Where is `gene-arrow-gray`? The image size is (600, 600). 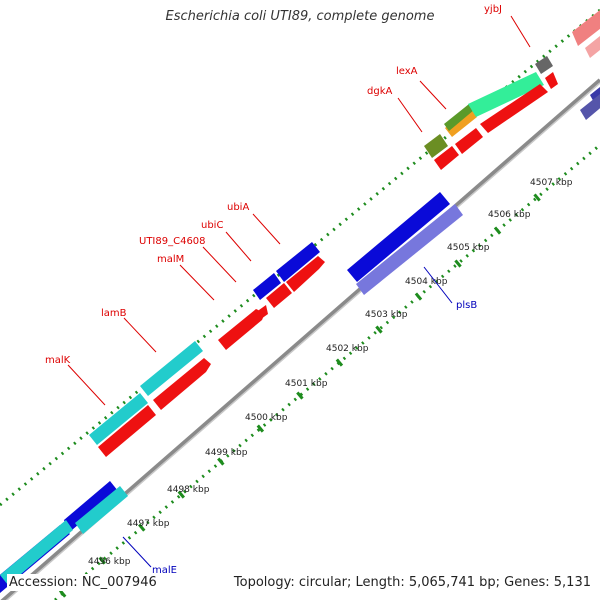
gene-arrow-gray is located at coordinates (544, 65).